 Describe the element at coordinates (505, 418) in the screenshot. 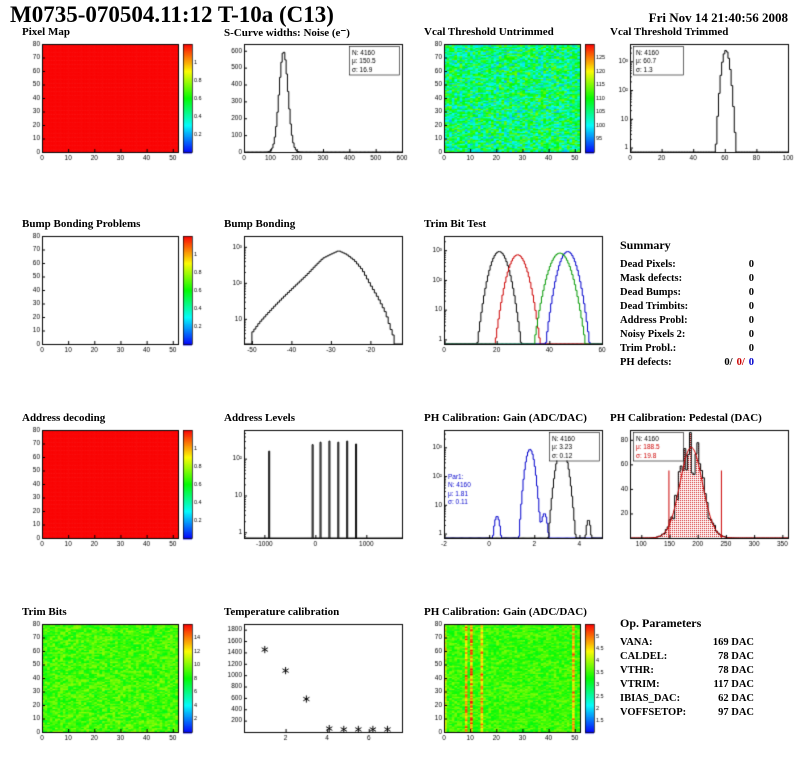

I see `plot-title-ph-gain-hist: PH Calibration: Gain (ADC/DAC)` at that location.